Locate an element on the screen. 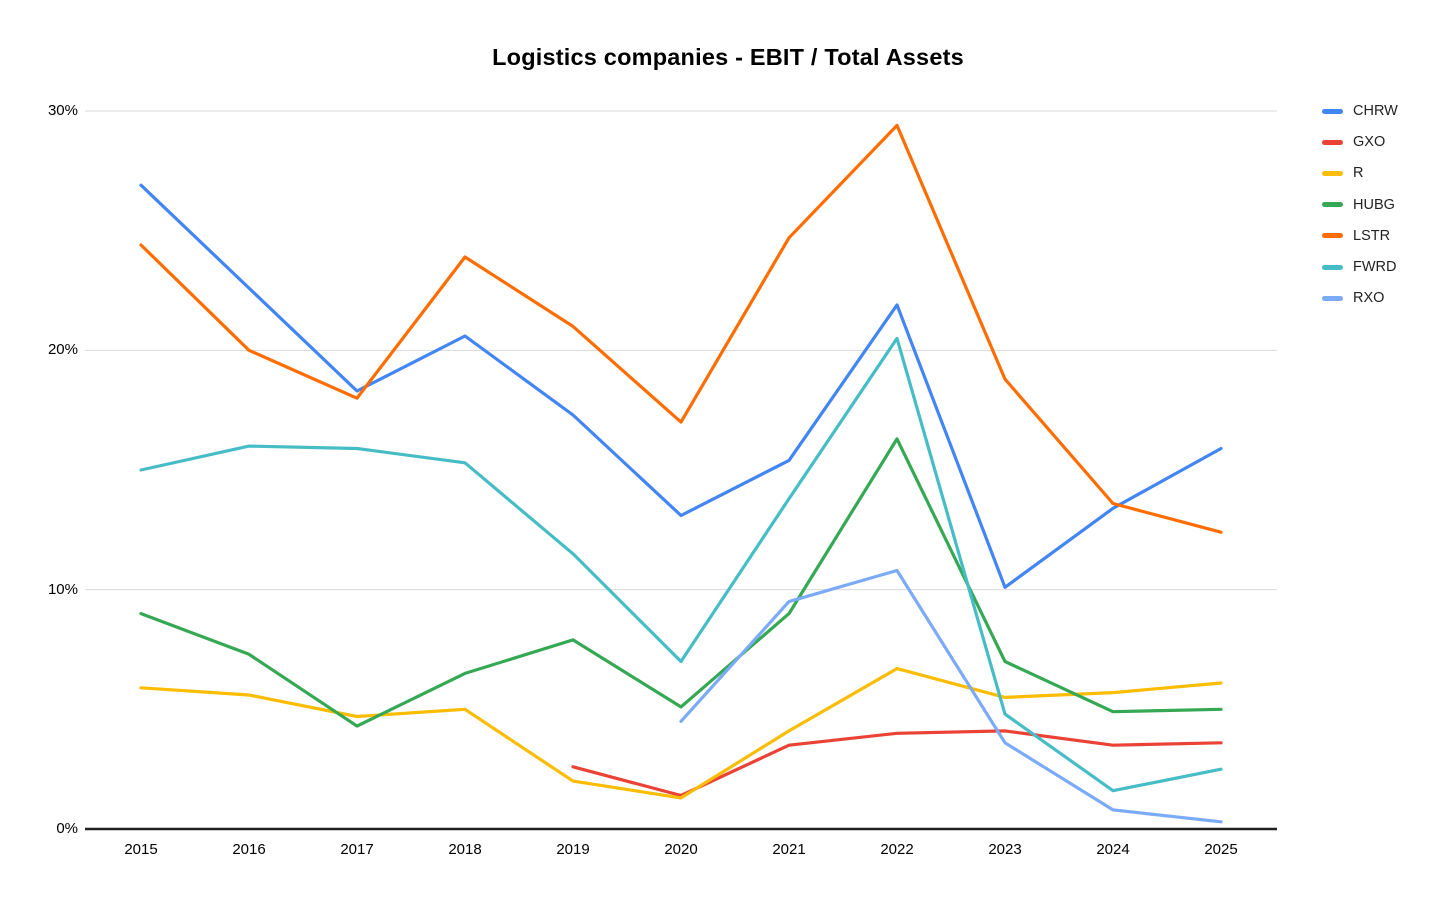 The height and width of the screenshot is (901, 1456). x-axis-tick-label: 2020 is located at coordinates (681, 849).